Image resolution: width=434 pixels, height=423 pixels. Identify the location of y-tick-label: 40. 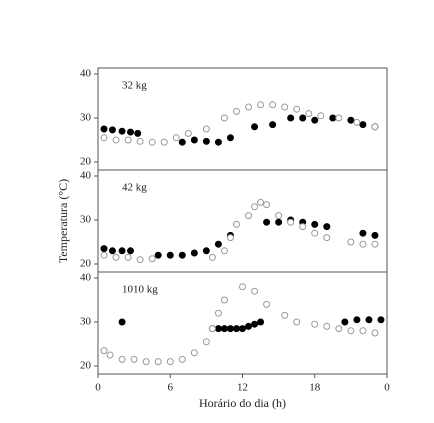
(86, 74).